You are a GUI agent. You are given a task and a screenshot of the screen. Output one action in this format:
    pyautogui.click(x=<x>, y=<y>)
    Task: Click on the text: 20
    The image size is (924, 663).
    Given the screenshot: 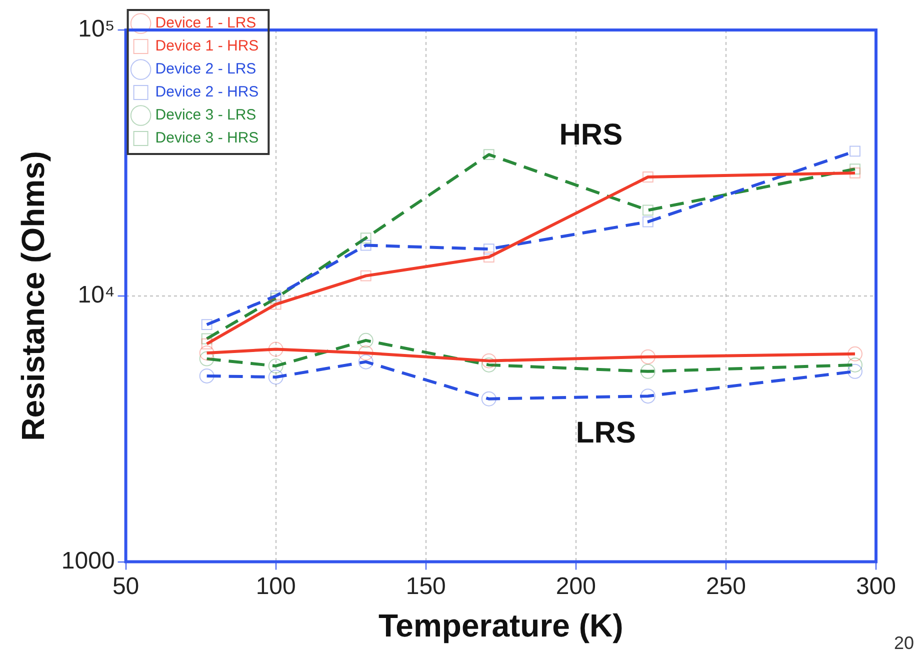 What is the action you would take?
    pyautogui.click(x=904, y=642)
    